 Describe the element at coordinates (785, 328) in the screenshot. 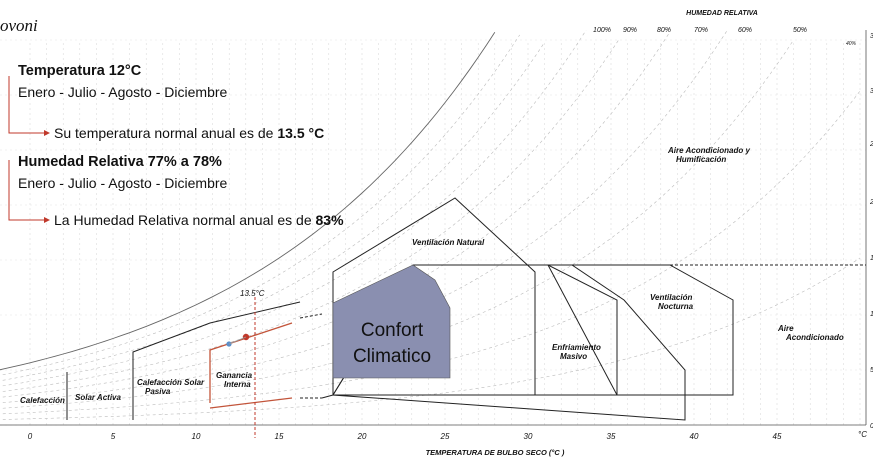

I see `zone-label-aire-line: Aire` at that location.